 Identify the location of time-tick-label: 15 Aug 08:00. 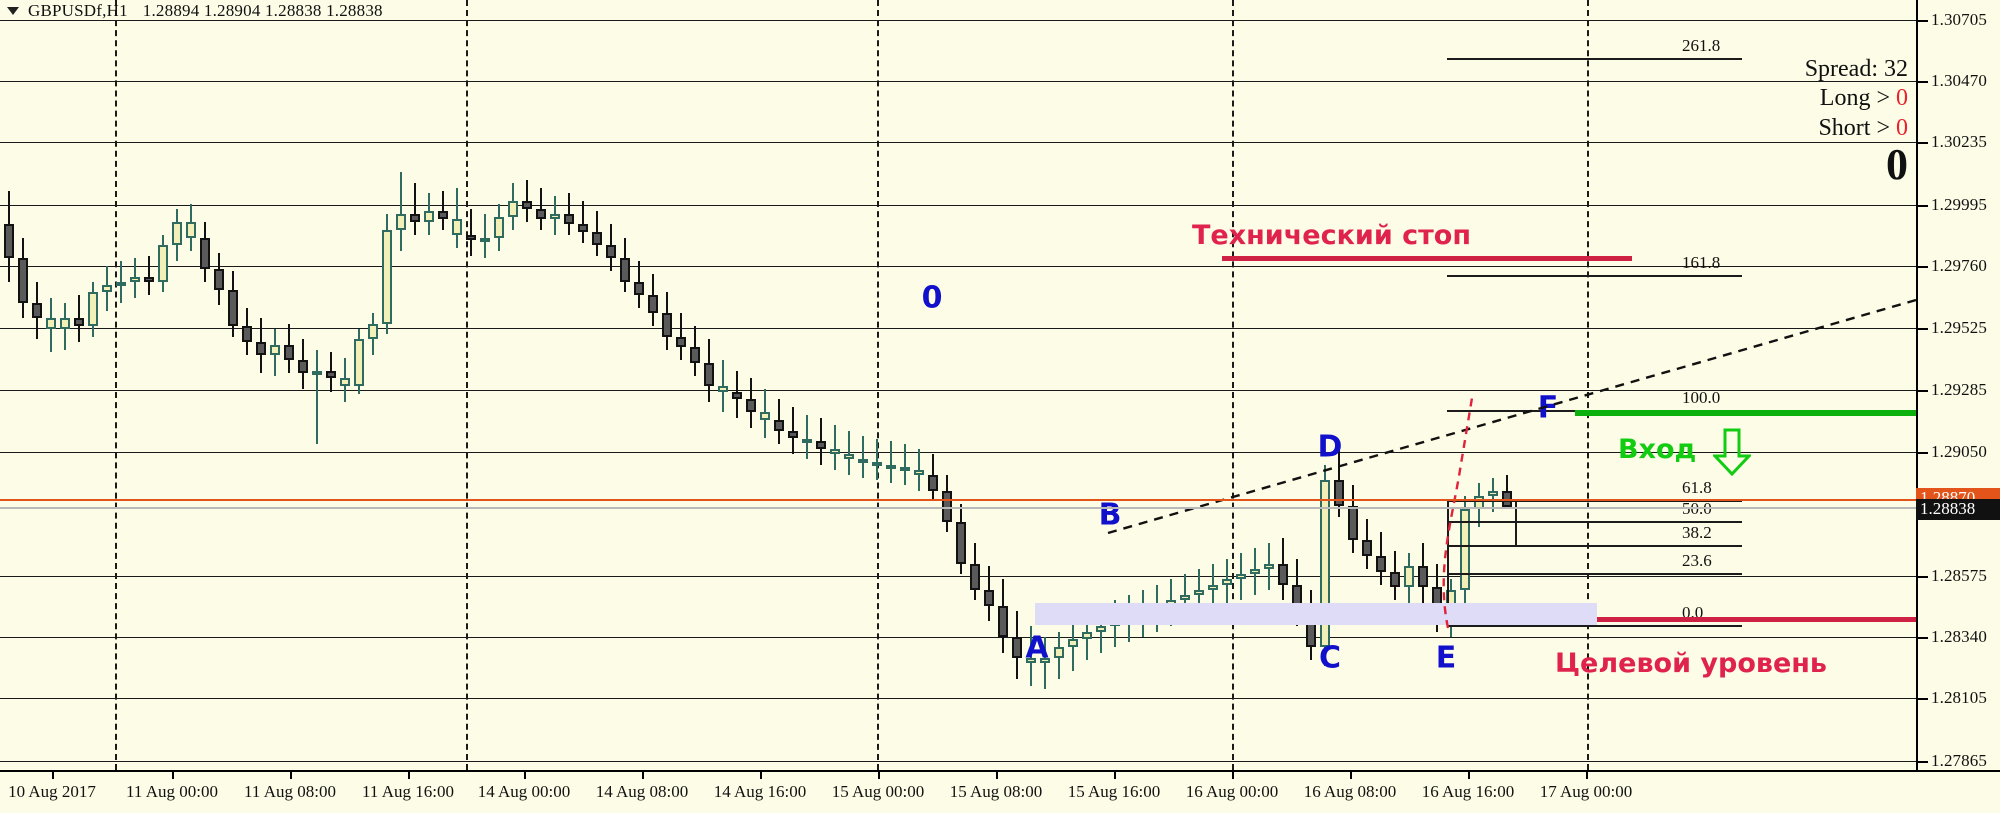
(996, 791).